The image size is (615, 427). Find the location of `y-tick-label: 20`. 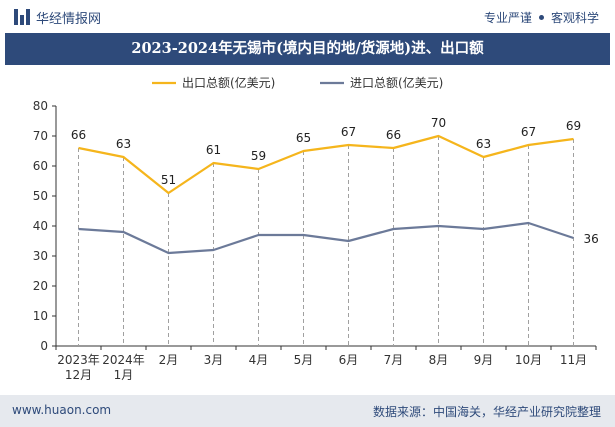

y-tick-label: 20 is located at coordinates (40, 286).